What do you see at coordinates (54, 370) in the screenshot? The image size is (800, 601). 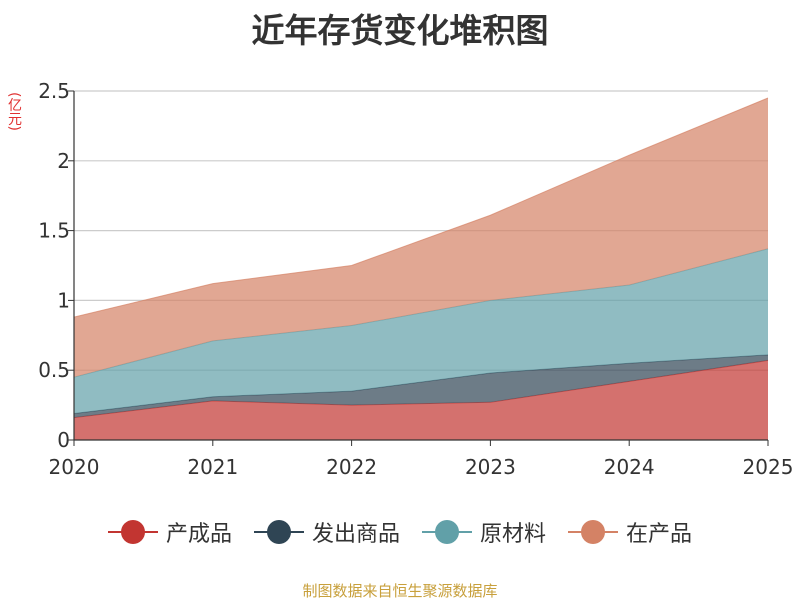 I see `y-tick-label: 0.5` at bounding box center [54, 370].